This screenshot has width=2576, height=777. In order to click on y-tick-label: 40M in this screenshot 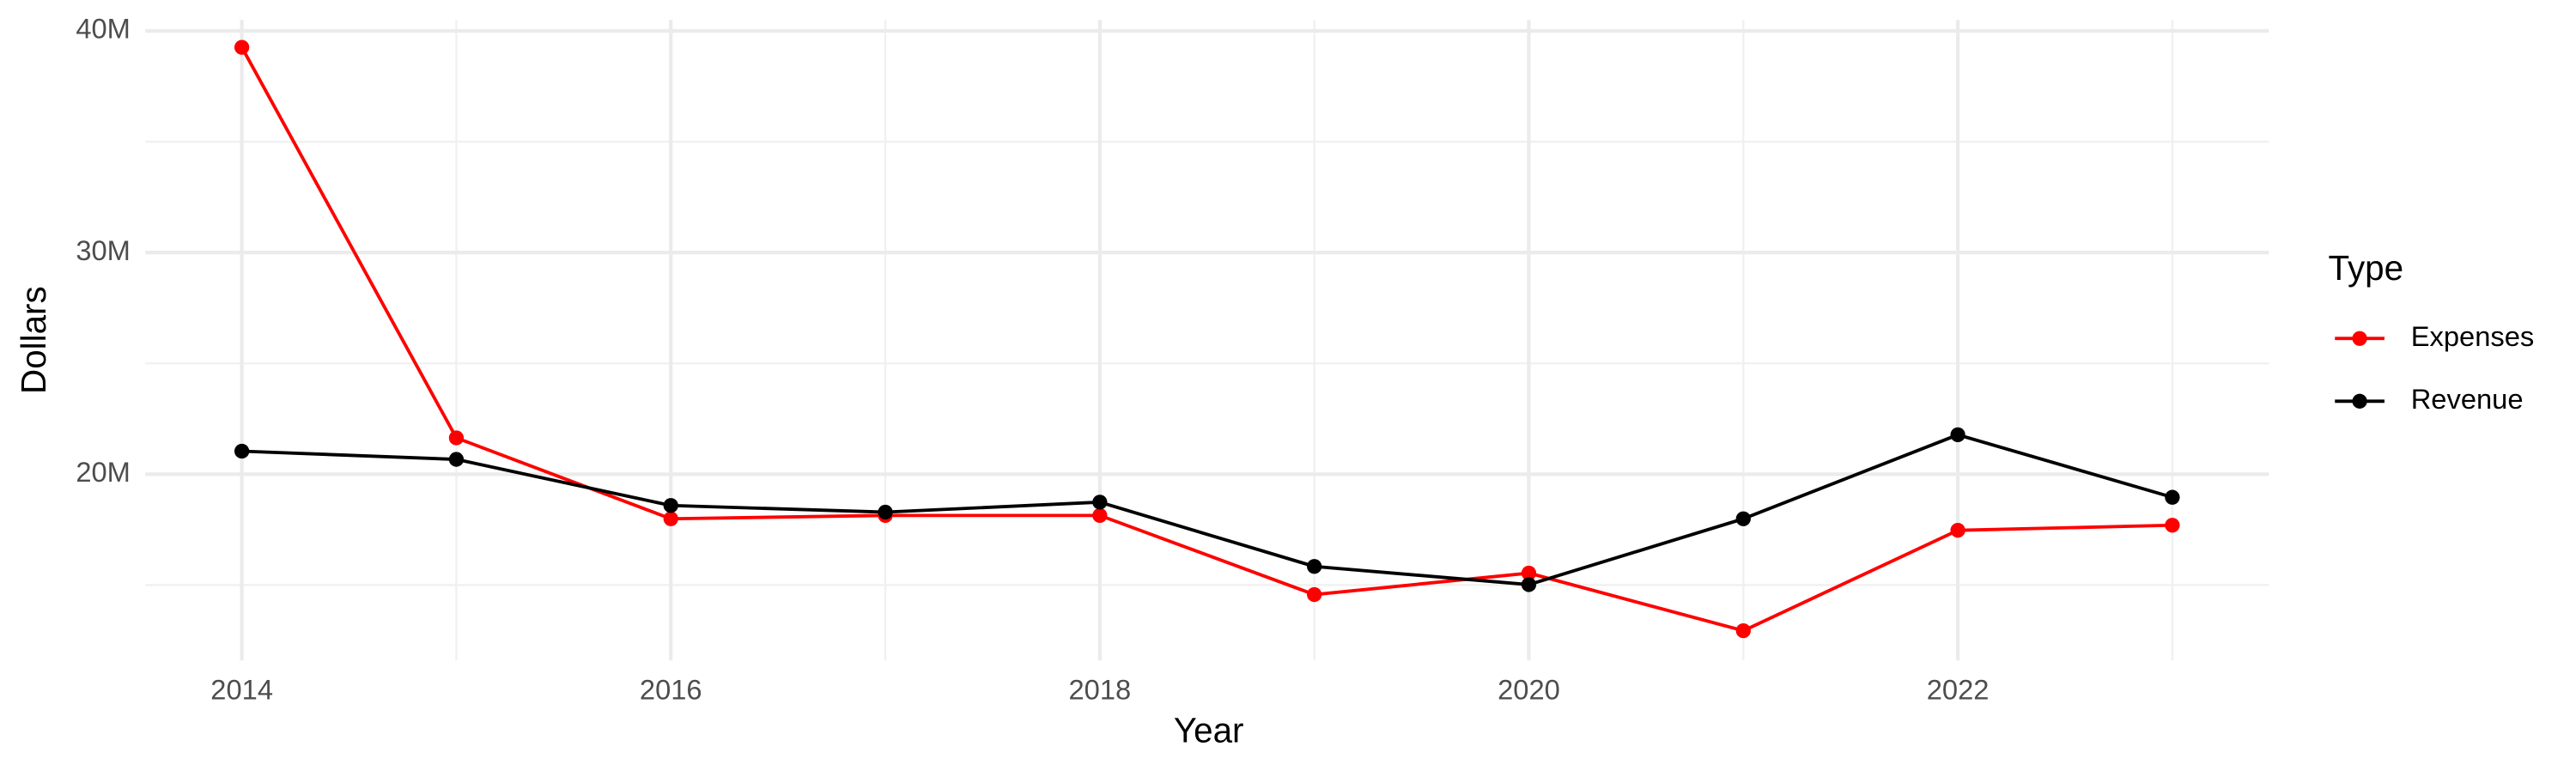, I will do `click(104, 29)`.